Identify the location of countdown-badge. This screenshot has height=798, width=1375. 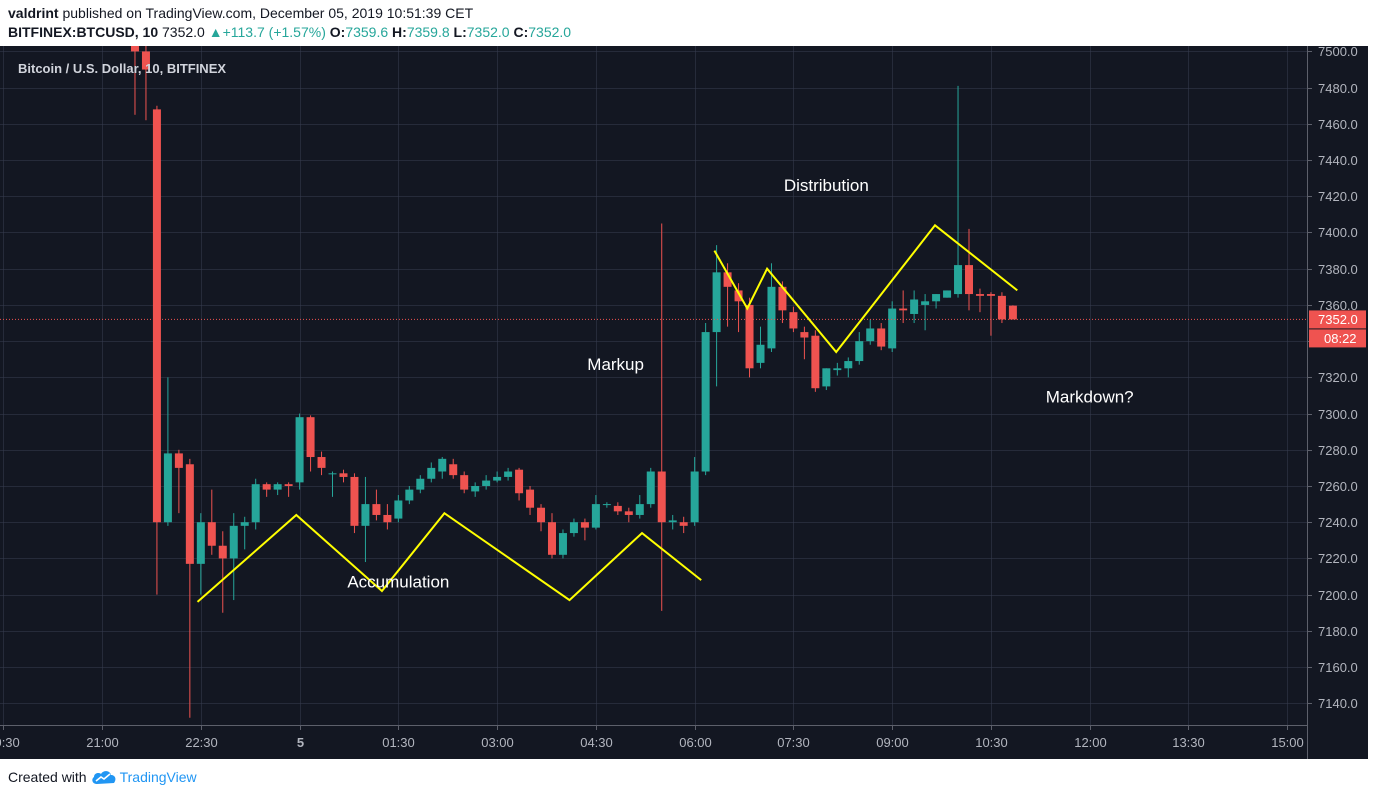
(1337, 338).